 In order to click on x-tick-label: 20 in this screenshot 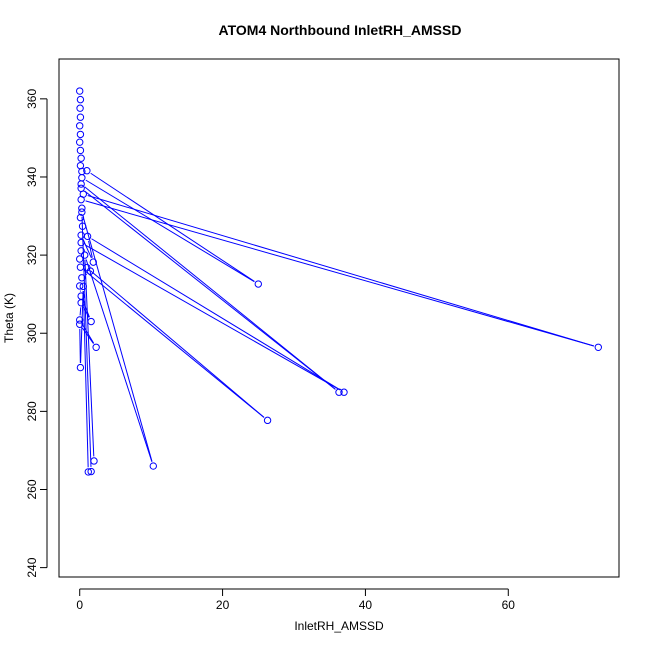, I will do `click(223, 605)`.